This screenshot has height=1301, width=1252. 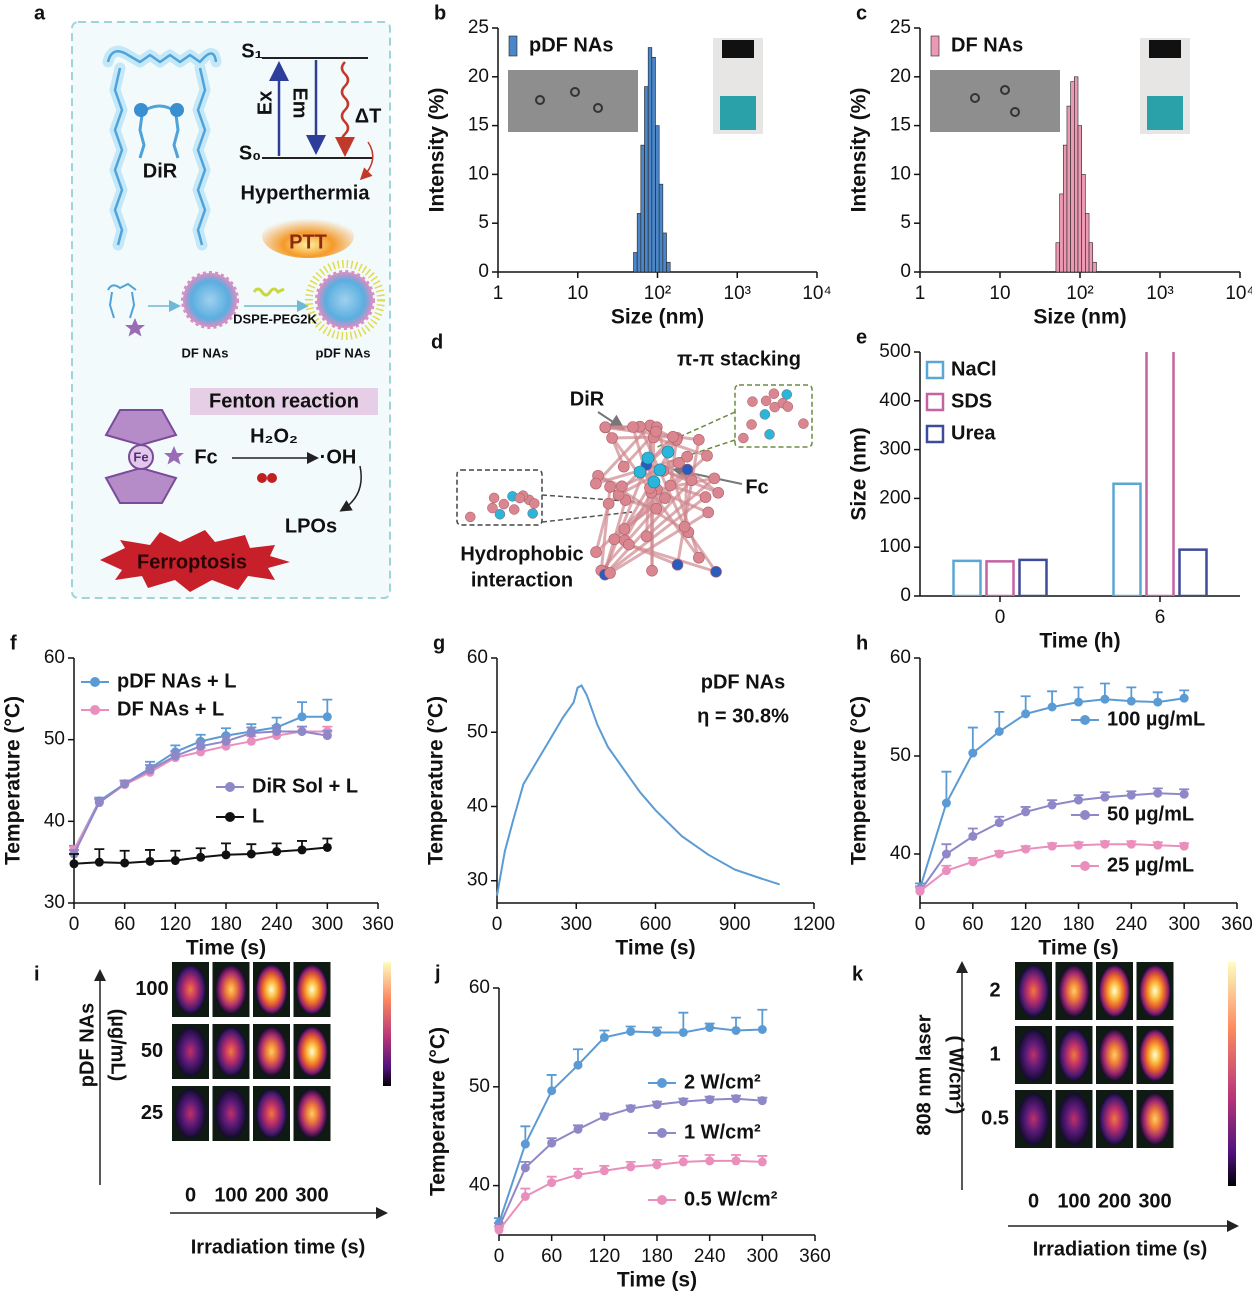 What do you see at coordinates (1165, 113) in the screenshot?
I see `vial-liquid` at bounding box center [1165, 113].